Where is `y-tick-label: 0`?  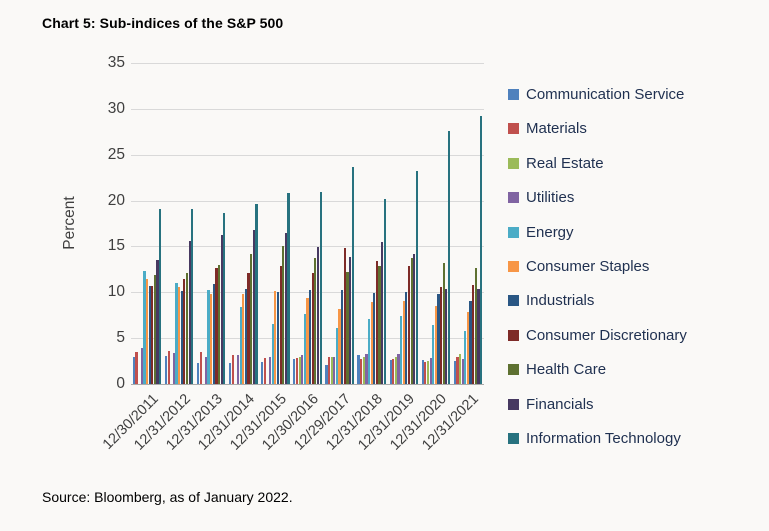 y-tick-label: 0 is located at coordinates (120, 383).